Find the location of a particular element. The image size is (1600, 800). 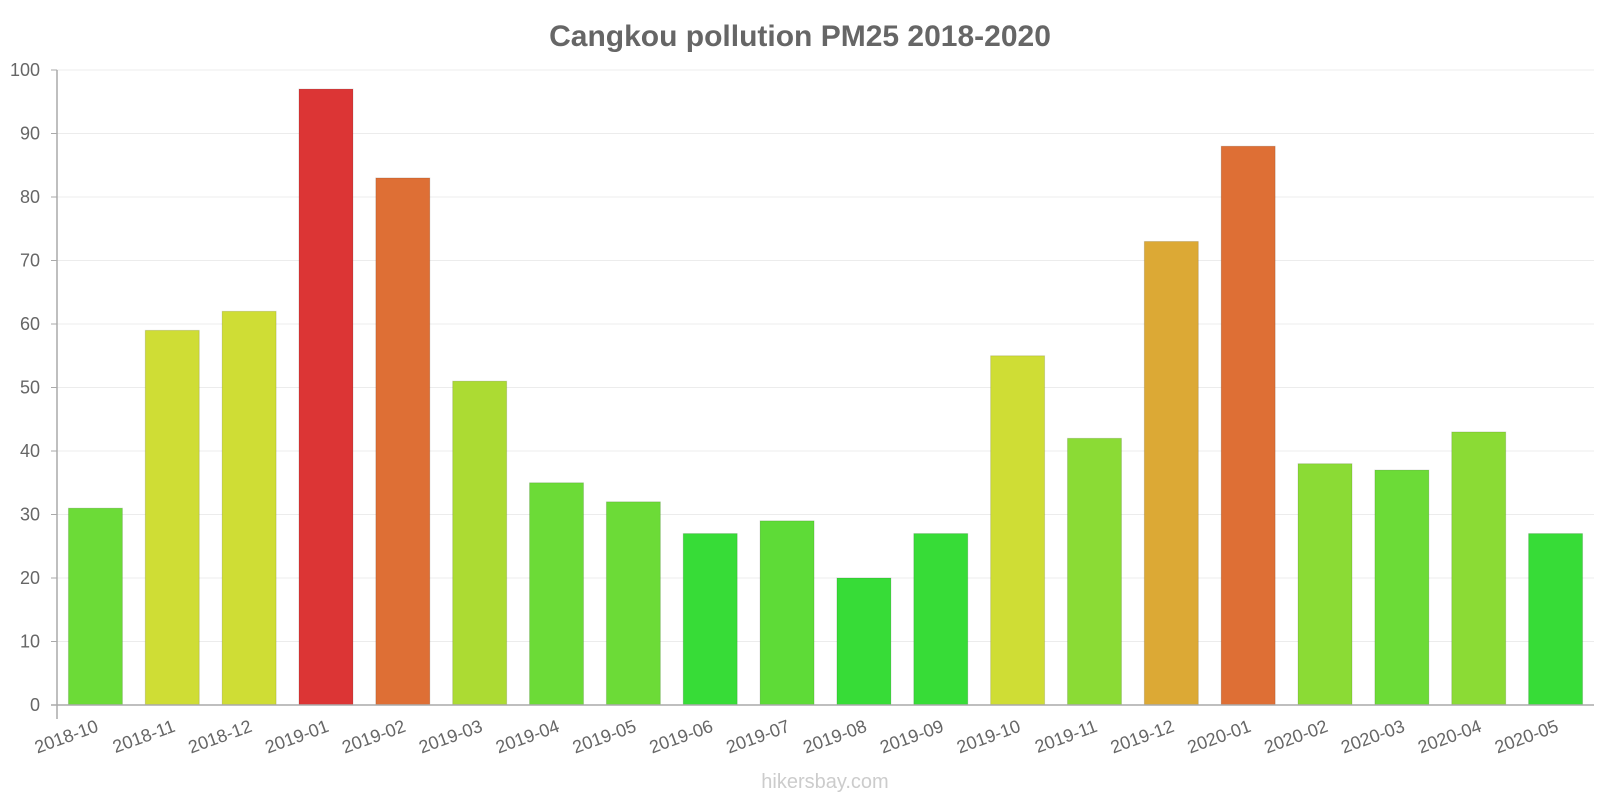

y-axis-ticks: 0 10 20 30 40 50 60 70 80 90 100 is located at coordinates (33, 387).